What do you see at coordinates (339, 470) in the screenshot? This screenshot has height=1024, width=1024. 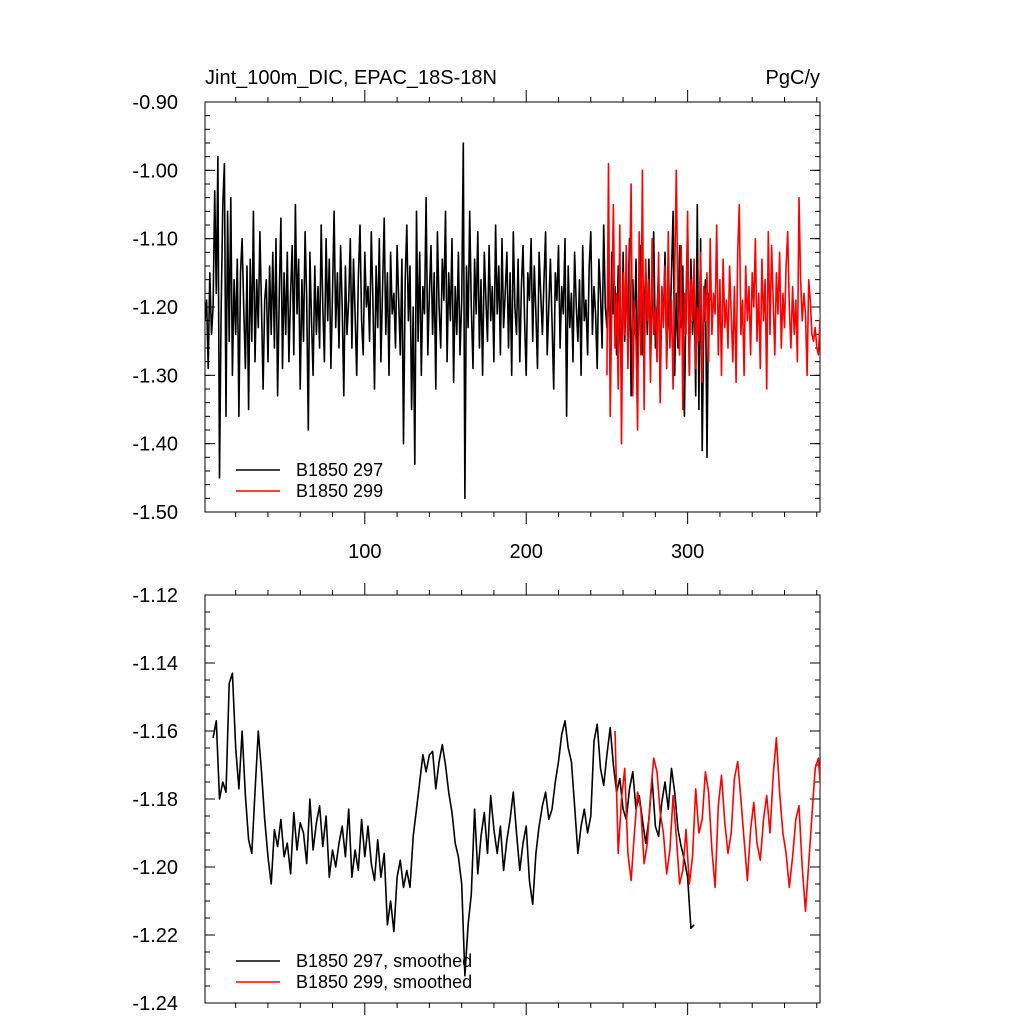 I see `legend-label-1: B1850 297` at bounding box center [339, 470].